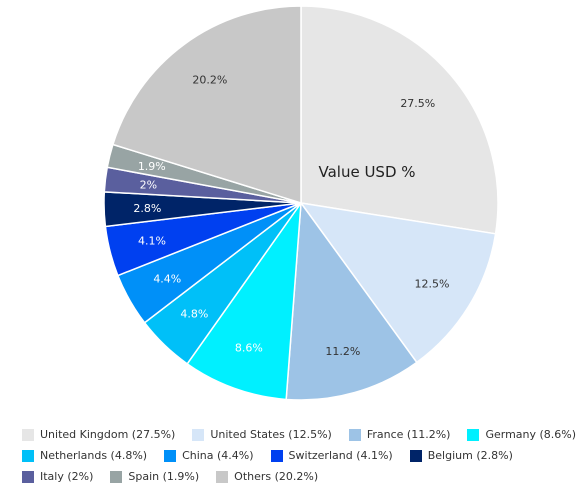  Describe the element at coordinates (366, 172) in the screenshot. I see `chart-title: Value USD %` at that location.